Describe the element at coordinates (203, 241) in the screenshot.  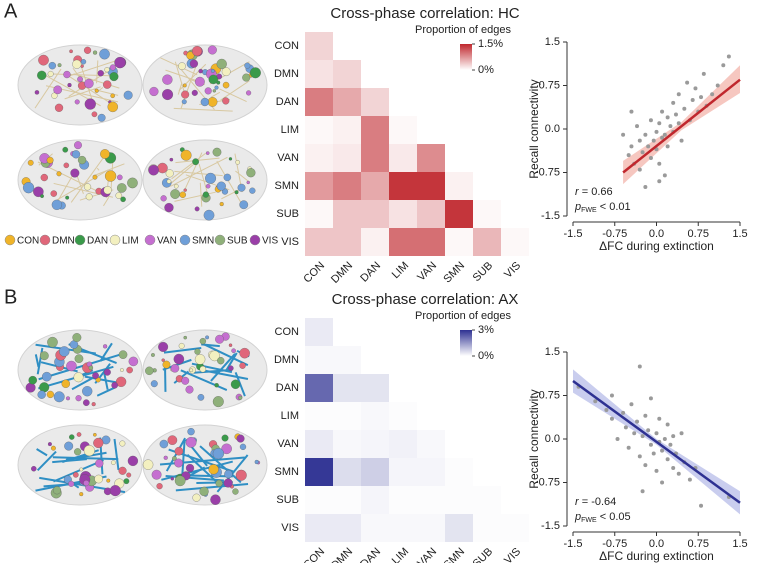
I see `legend-label: SMN` at that location.